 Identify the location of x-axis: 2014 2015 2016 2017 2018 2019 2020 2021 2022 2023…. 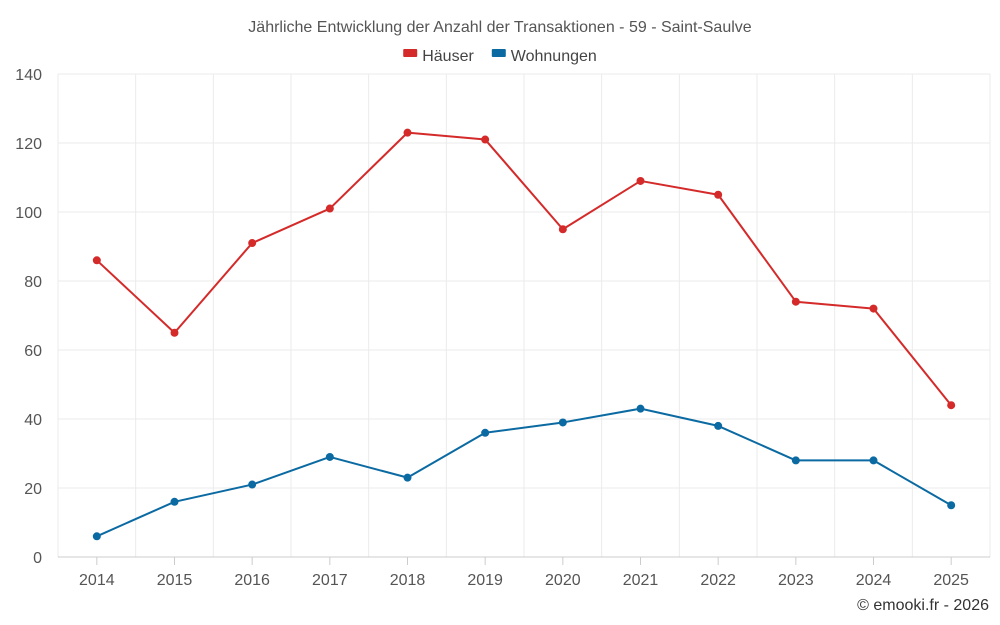
(524, 572).